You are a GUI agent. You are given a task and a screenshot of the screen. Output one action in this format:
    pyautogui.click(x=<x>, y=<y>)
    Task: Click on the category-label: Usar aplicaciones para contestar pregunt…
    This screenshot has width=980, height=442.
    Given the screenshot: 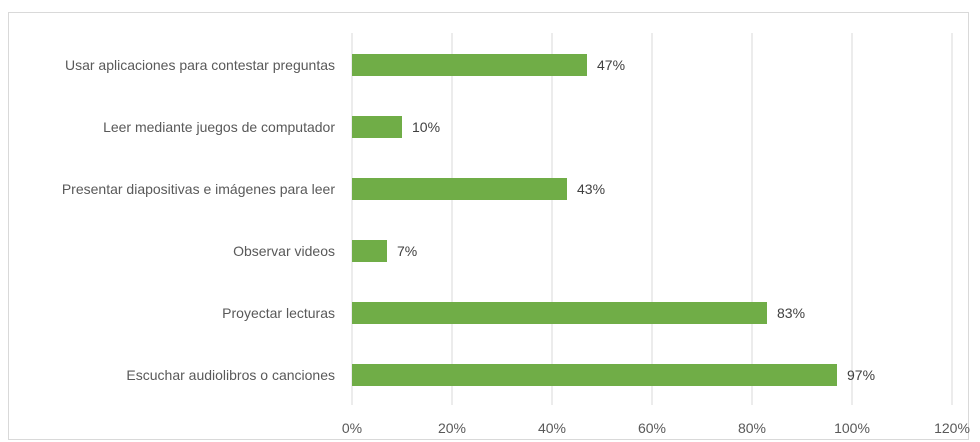 What is the action you would take?
    pyautogui.click(x=200, y=65)
    